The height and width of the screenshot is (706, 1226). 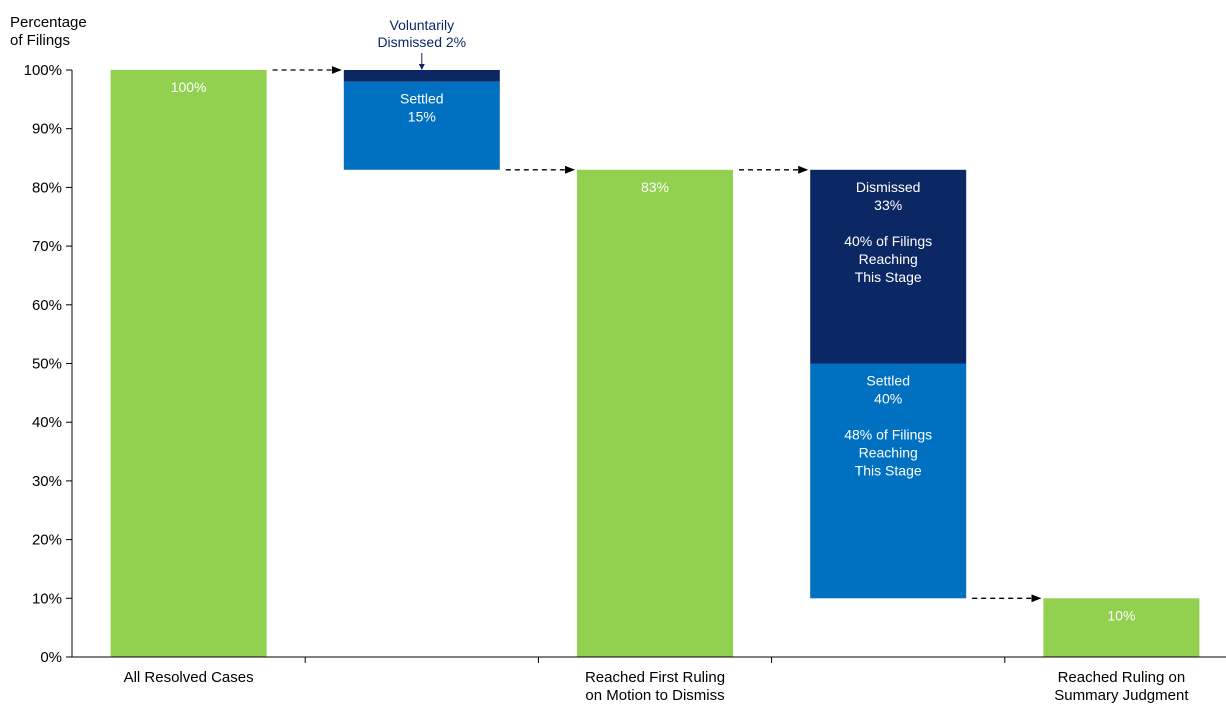 What do you see at coordinates (1121, 695) in the screenshot?
I see `x-category-label: Summary Judgment` at bounding box center [1121, 695].